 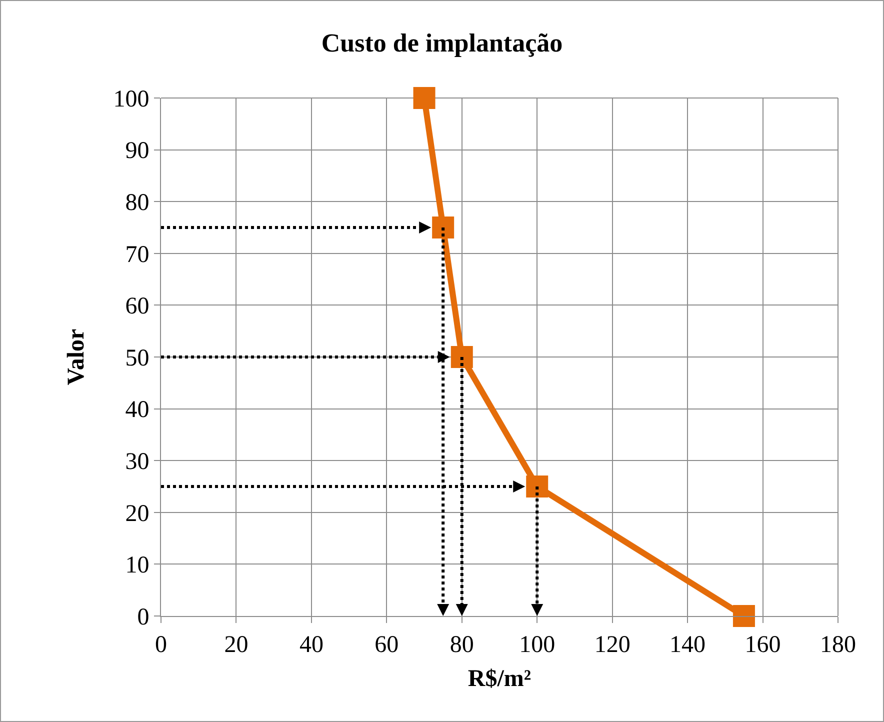 I want to click on x-tick-label: 40, so click(x=311, y=645).